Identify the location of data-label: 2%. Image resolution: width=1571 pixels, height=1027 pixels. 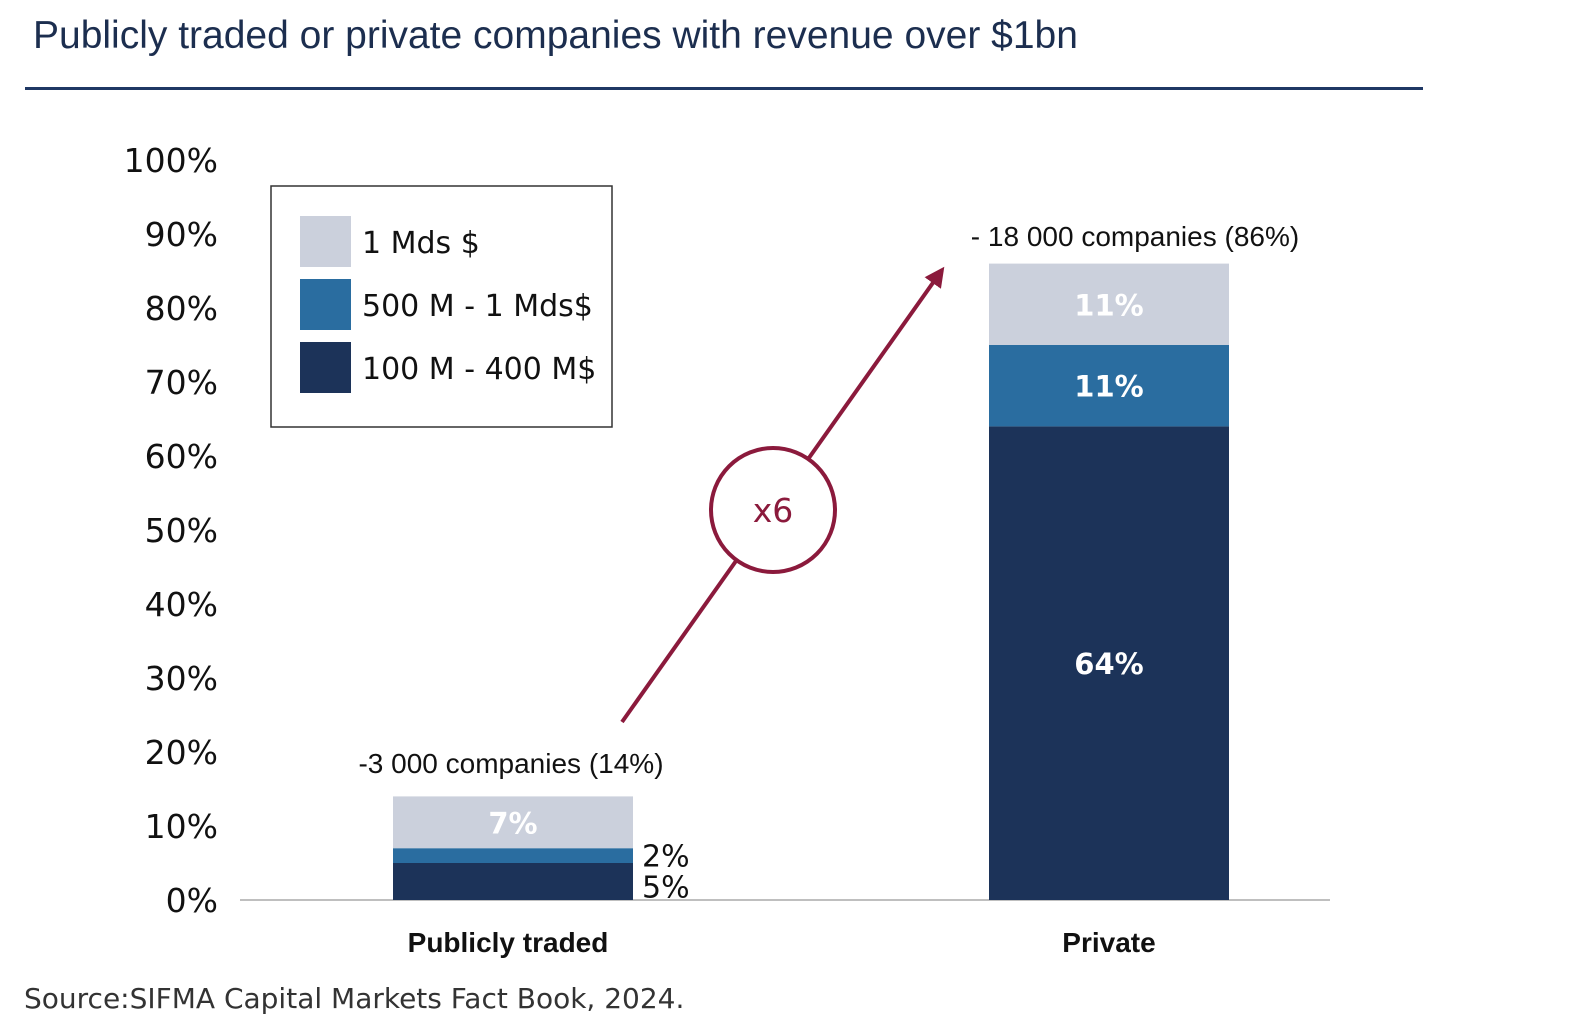
(666, 857).